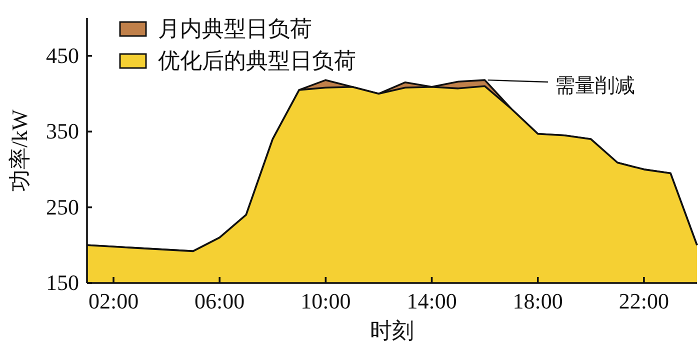 The image size is (700, 350). What do you see at coordinates (62, 283) in the screenshot?
I see `y-tick-label: 150` at bounding box center [62, 283].